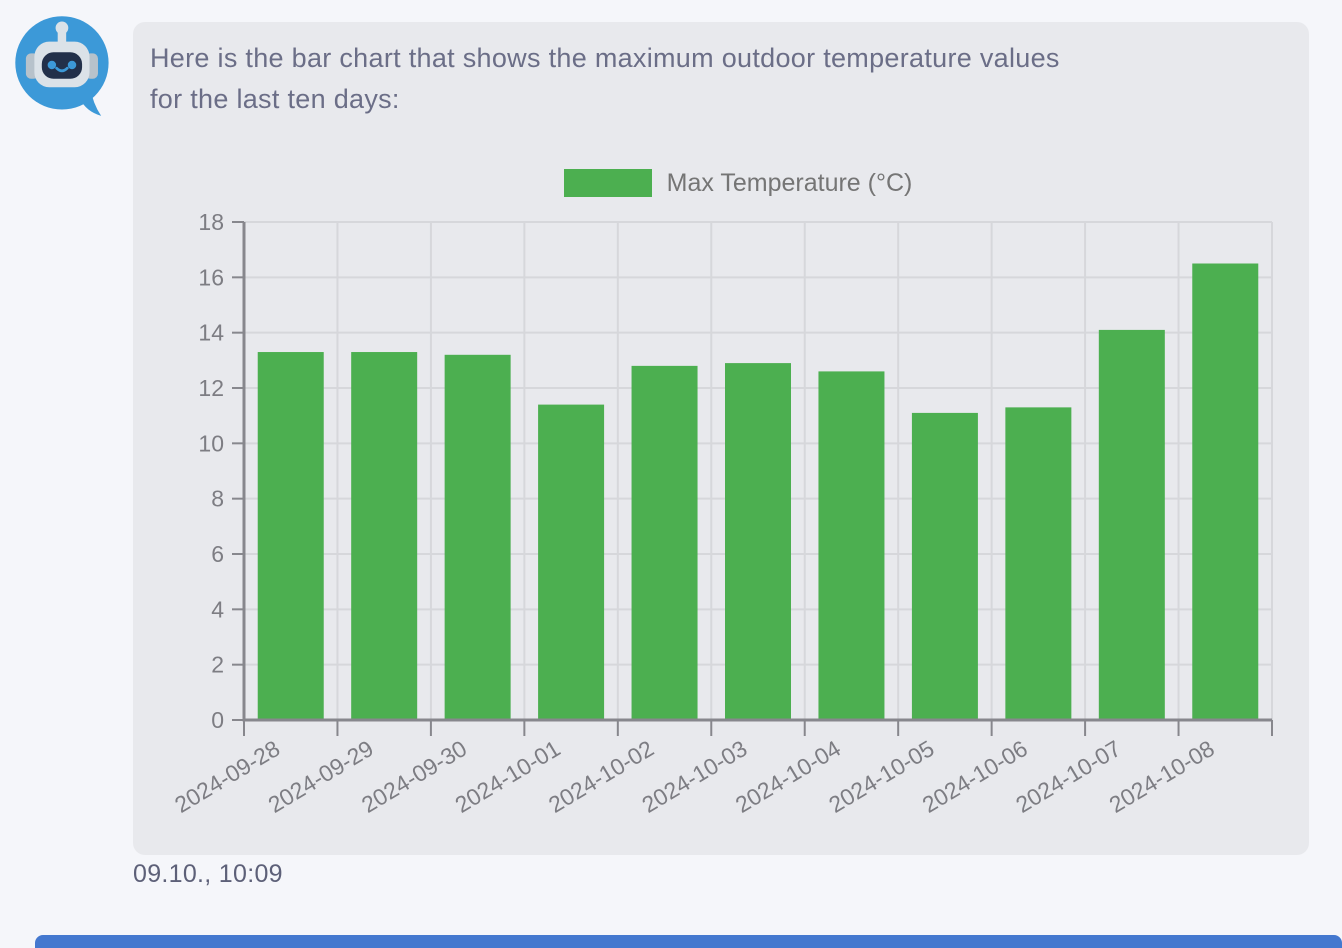 This screenshot has width=1342, height=948. I want to click on x-tick-label: 2024-10-01, so click(507, 776).